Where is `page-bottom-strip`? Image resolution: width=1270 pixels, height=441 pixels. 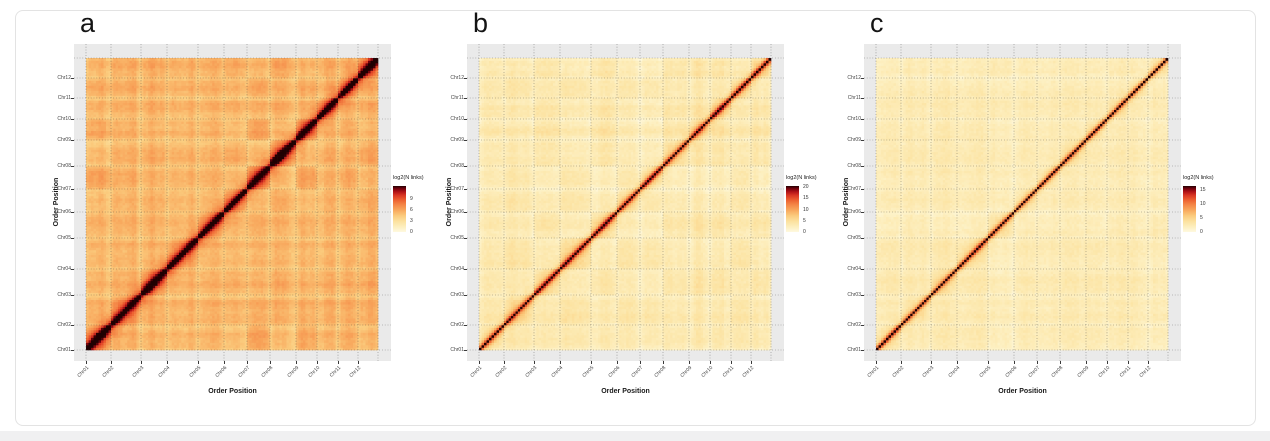 page-bottom-strip is located at coordinates (635, 436).